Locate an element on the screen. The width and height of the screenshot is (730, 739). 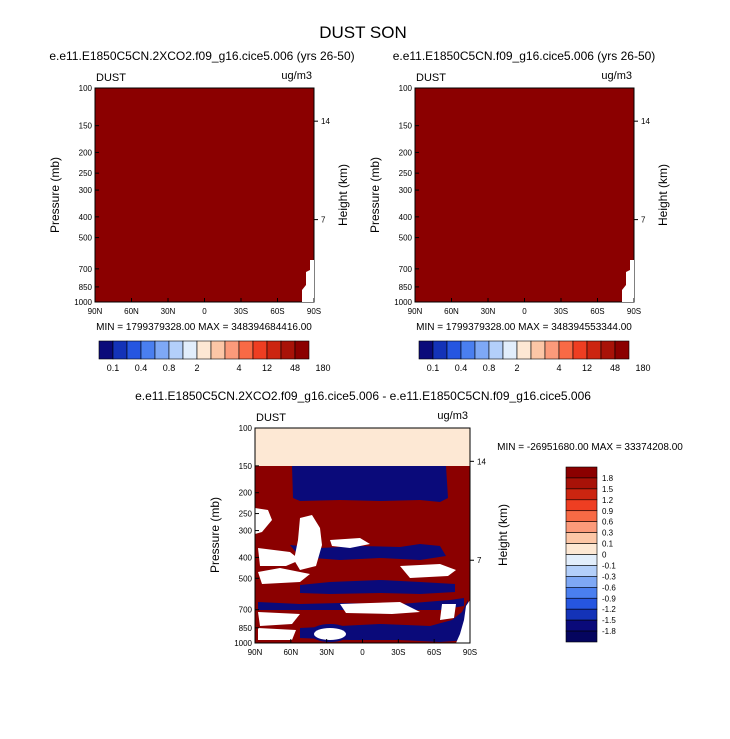
colorbar-label: 1.8 is located at coordinates (608, 478).